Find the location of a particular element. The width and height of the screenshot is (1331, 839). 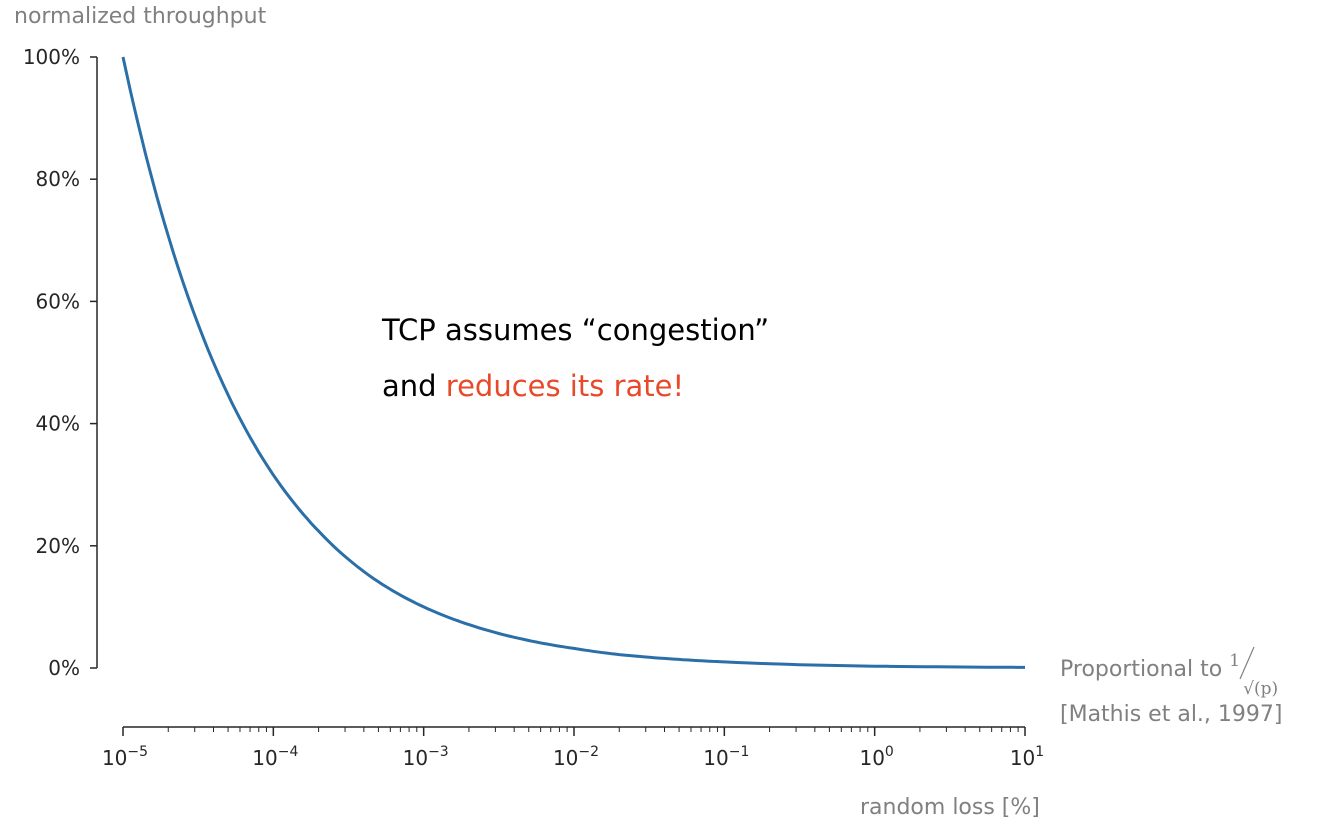

x-tick-label: 10⁻¹ is located at coordinates (726, 757).